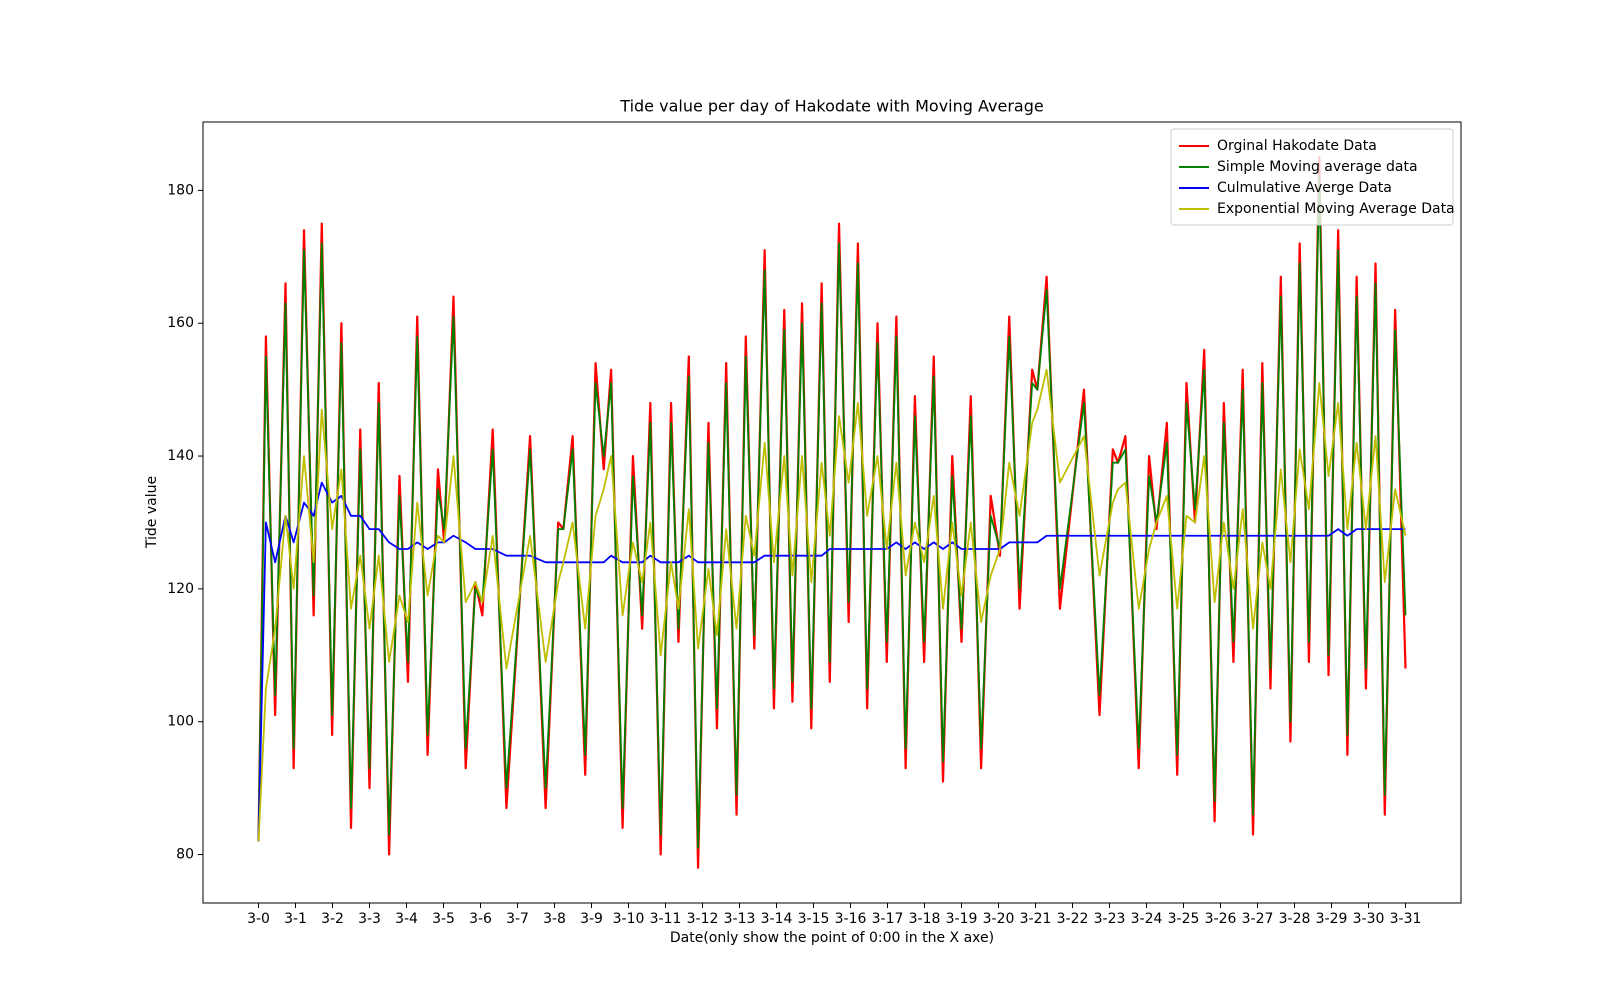 The image size is (1600, 1000). What do you see at coordinates (180, 456) in the screenshot?
I see `y-tick-label: 140` at bounding box center [180, 456].